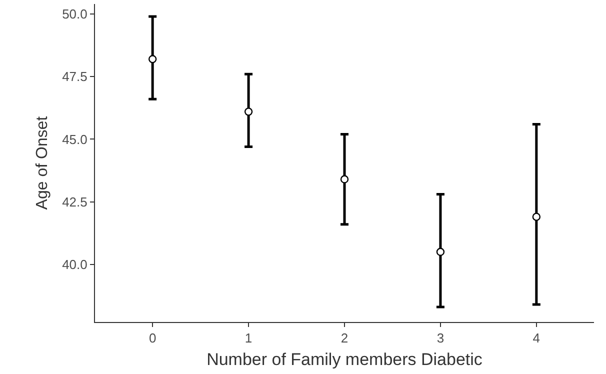 This screenshot has width=606, height=374. I want to click on y-tick-label: 42.5, so click(75, 202).